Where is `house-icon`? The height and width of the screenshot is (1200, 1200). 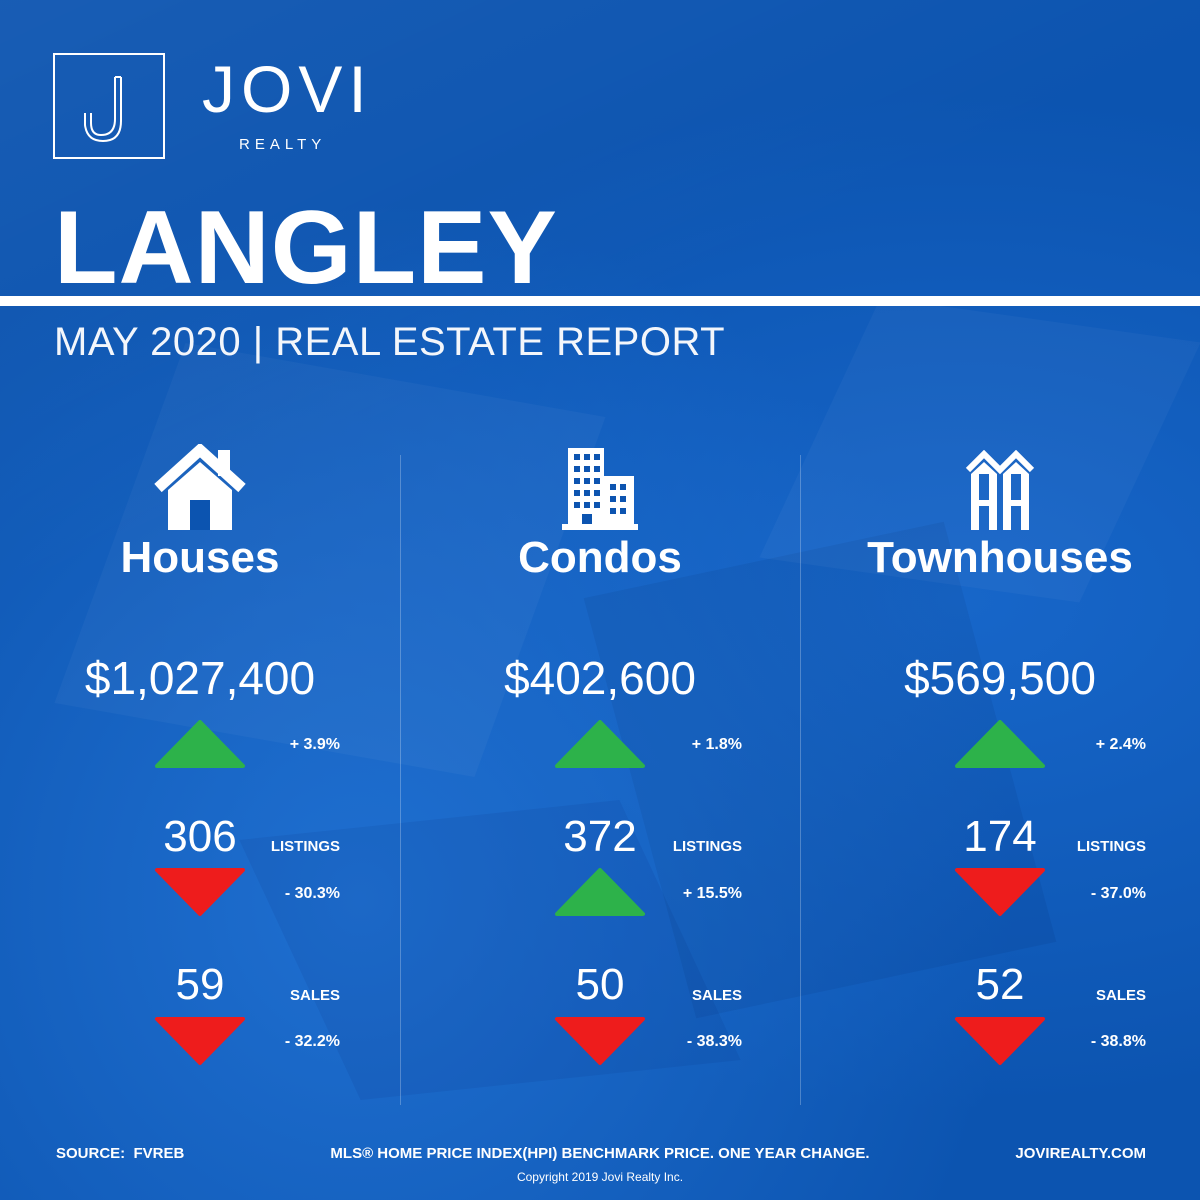
house-icon is located at coordinates (200, 487).